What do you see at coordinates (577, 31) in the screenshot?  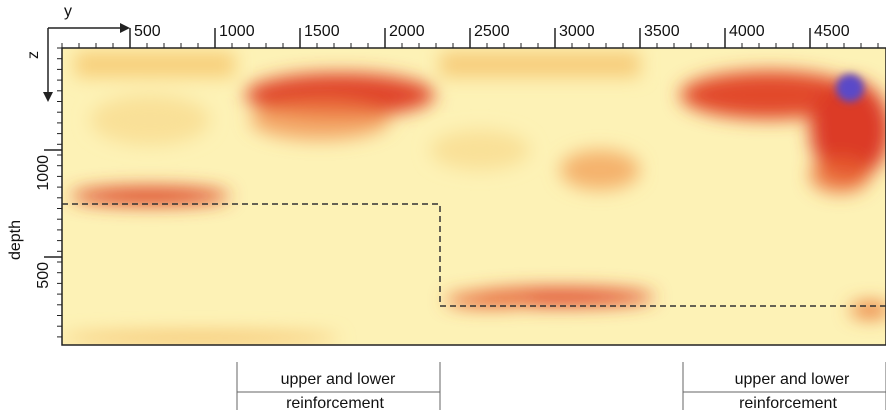 I see `x-tick-label: 3000` at bounding box center [577, 31].